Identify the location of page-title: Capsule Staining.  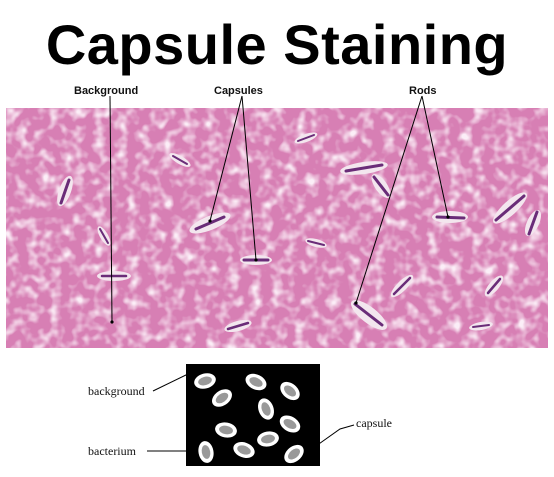
(277, 44).